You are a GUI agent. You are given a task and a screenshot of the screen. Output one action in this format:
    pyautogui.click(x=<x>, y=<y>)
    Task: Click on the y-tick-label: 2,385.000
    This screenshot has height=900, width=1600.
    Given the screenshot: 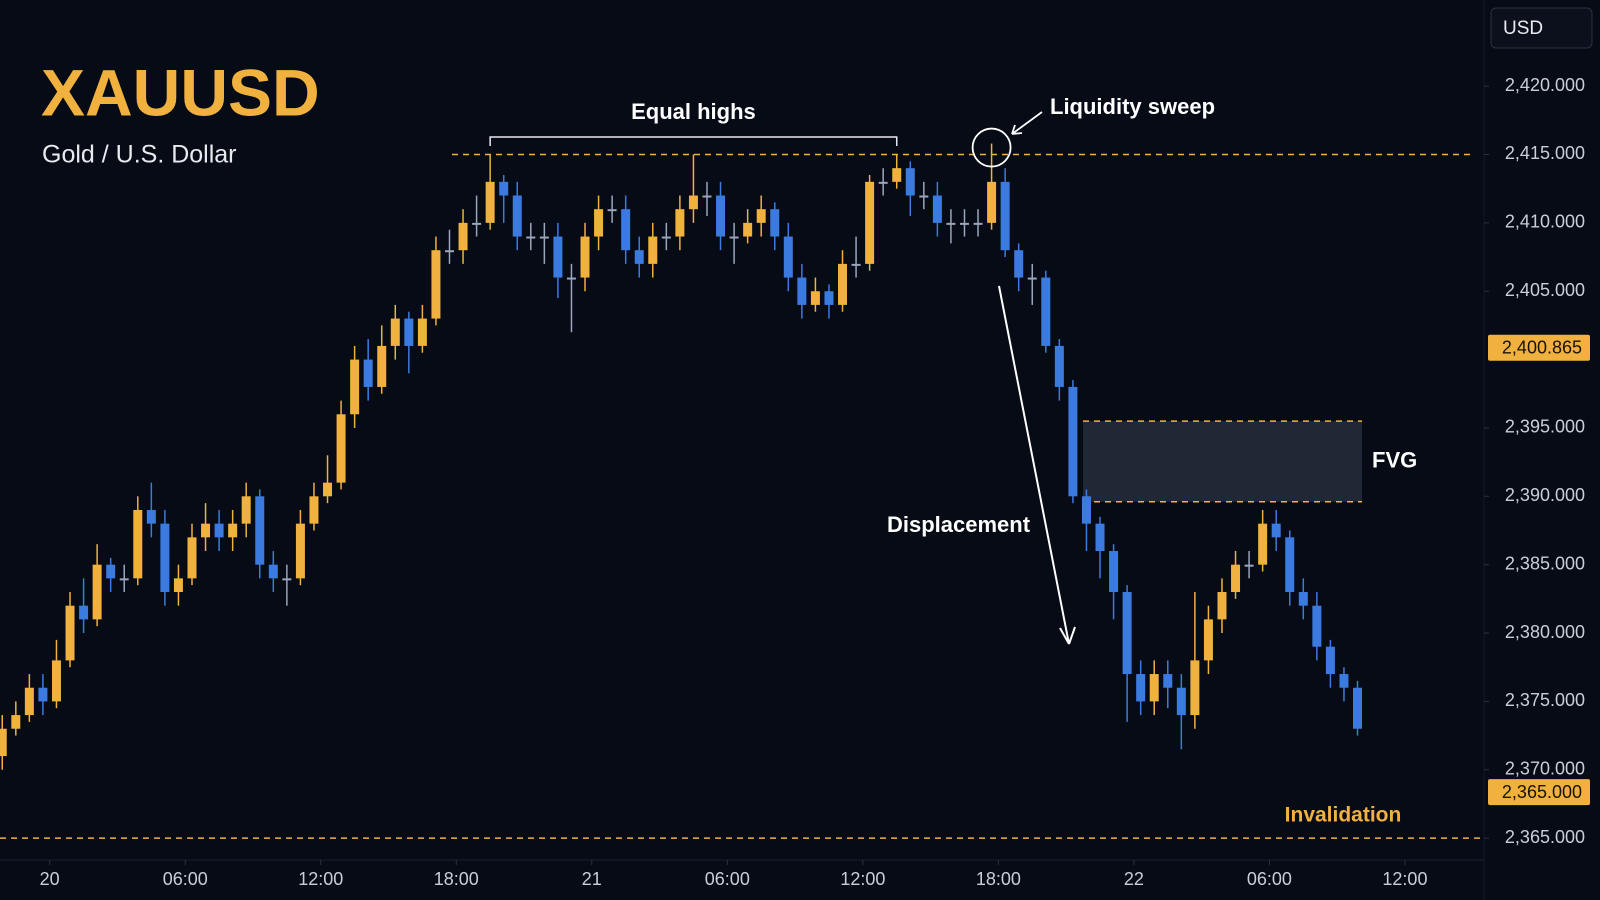 What is the action you would take?
    pyautogui.click(x=1545, y=563)
    